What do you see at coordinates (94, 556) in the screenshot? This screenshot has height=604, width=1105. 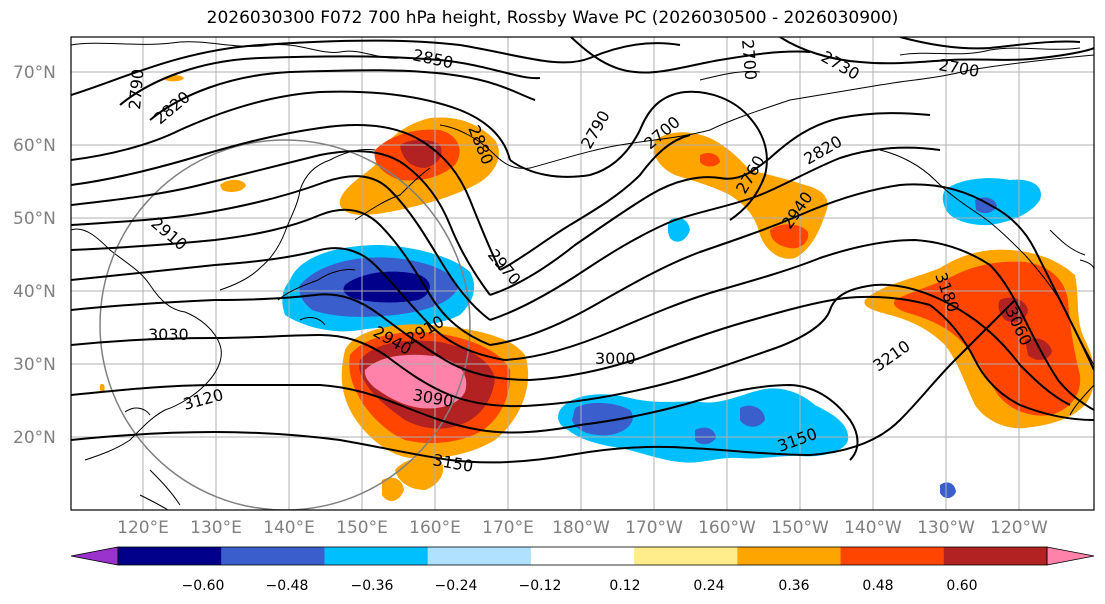 I see `colorbar-extend-low` at bounding box center [94, 556].